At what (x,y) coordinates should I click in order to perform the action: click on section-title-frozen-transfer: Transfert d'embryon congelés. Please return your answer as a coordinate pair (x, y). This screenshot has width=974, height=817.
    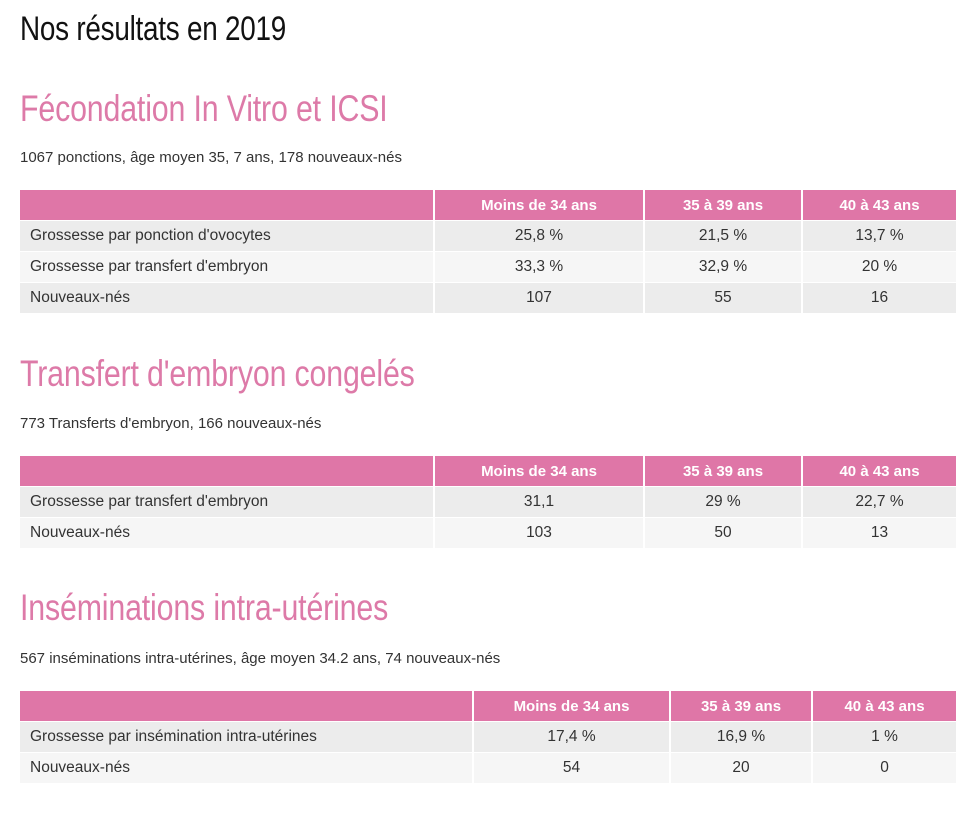
    Looking at the image, I should click on (217, 373).